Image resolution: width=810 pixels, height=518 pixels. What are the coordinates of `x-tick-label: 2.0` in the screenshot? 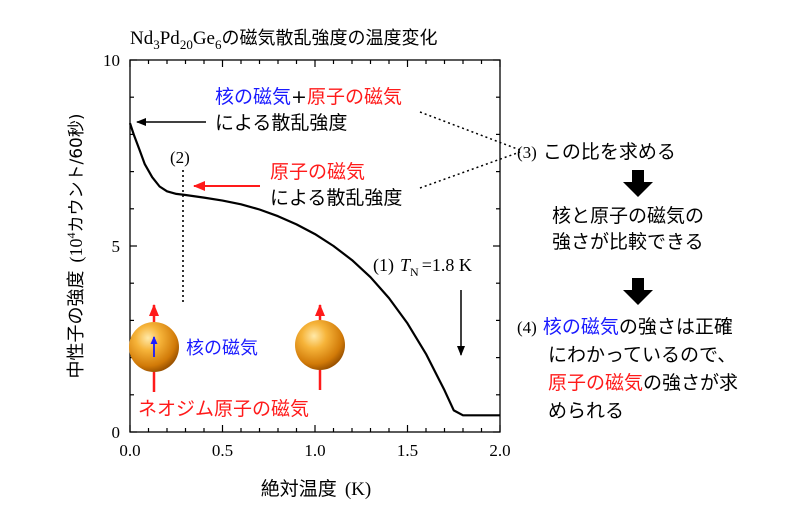 It's located at (499, 450).